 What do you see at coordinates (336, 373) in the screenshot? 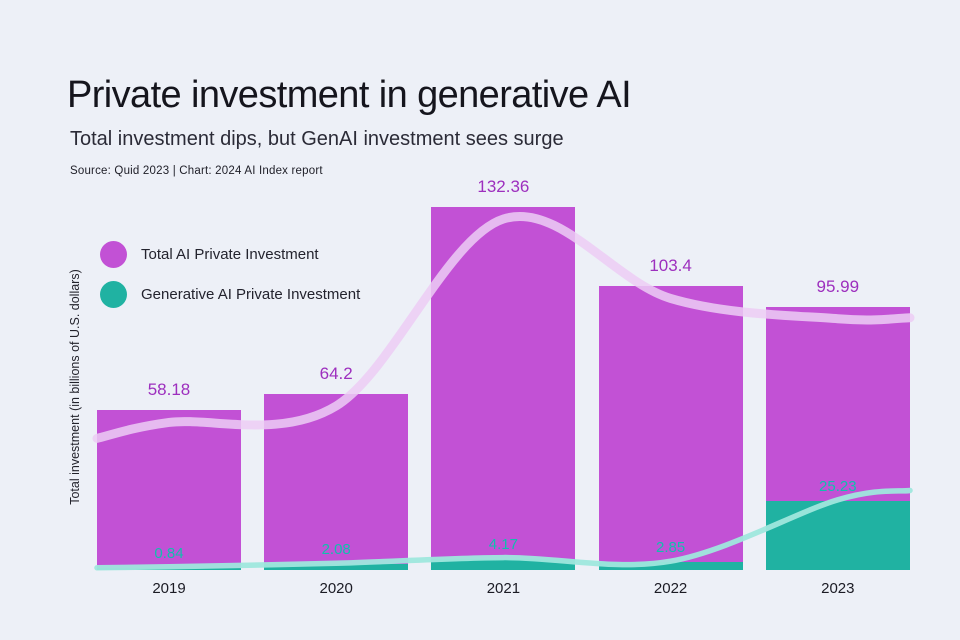
I see `value-label-total-2020: 64.2` at bounding box center [336, 373].